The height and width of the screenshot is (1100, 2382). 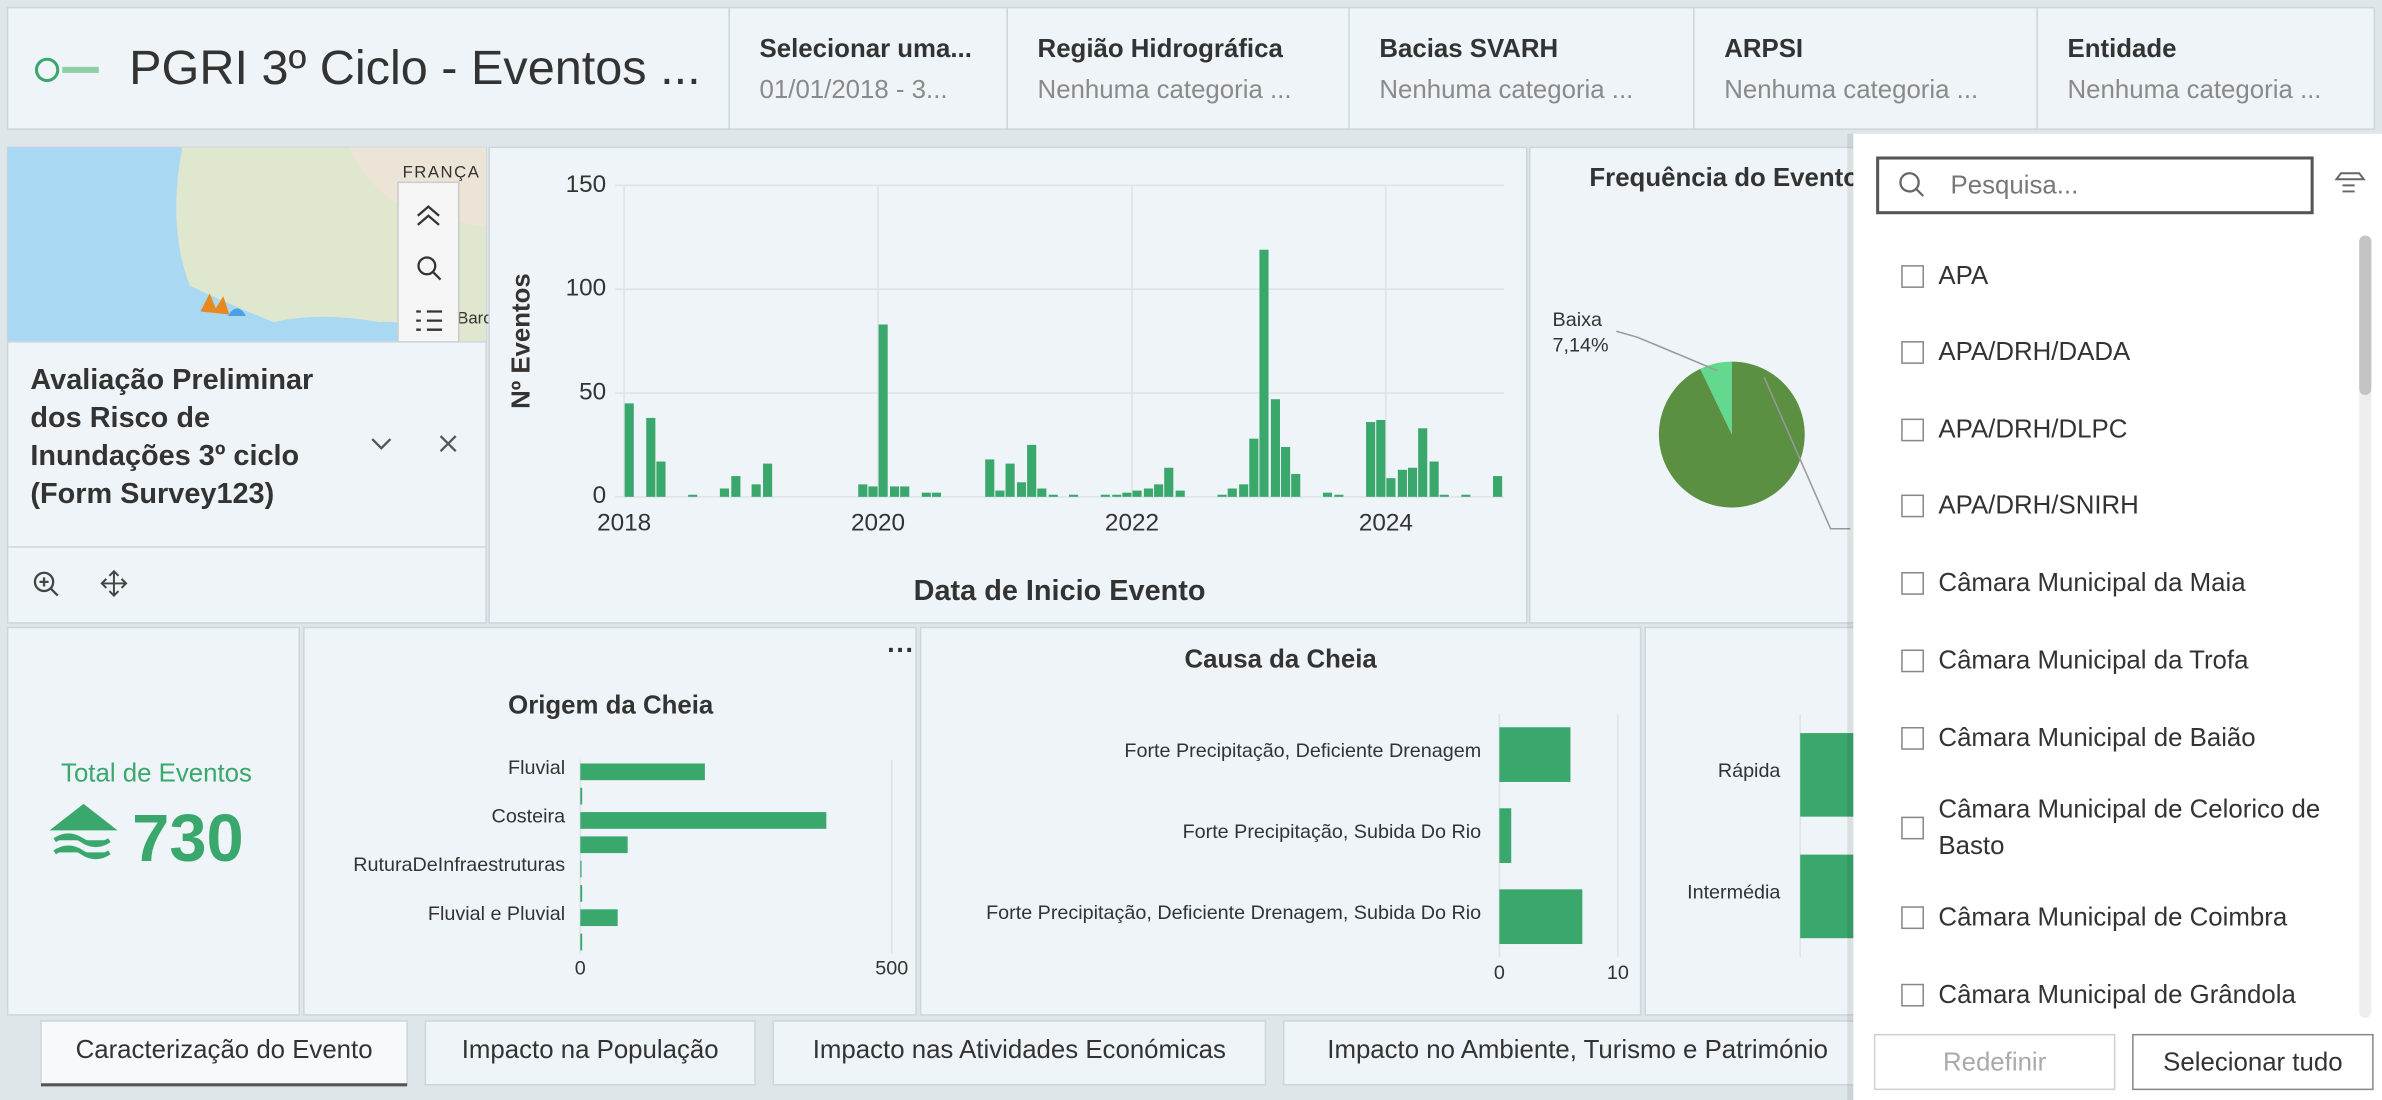 What do you see at coordinates (44, 582) in the screenshot?
I see `zoom-button` at bounding box center [44, 582].